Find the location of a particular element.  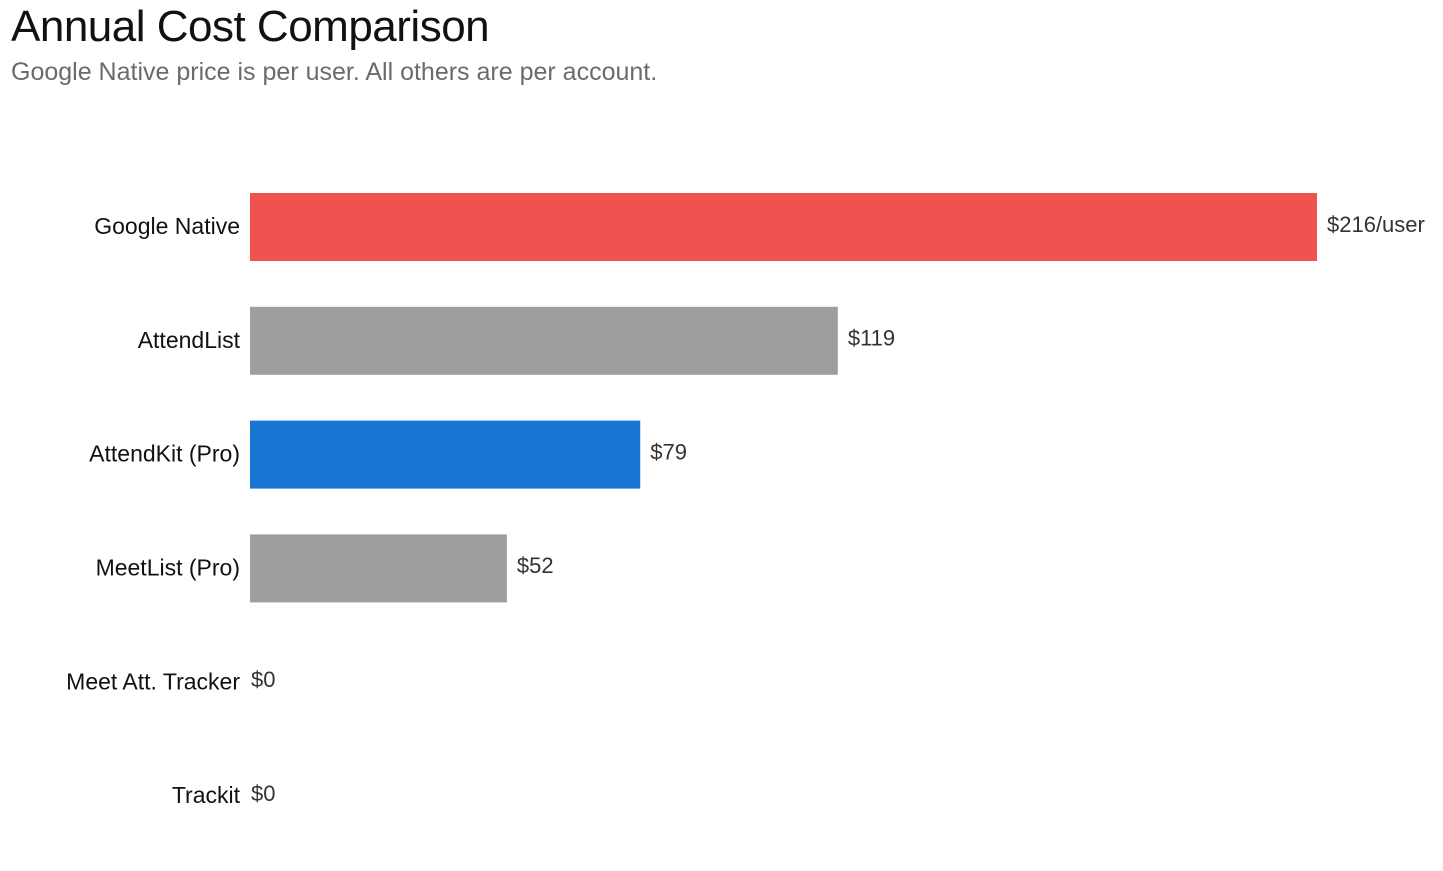

category-label: AttendKit (Pro) is located at coordinates (164, 454).